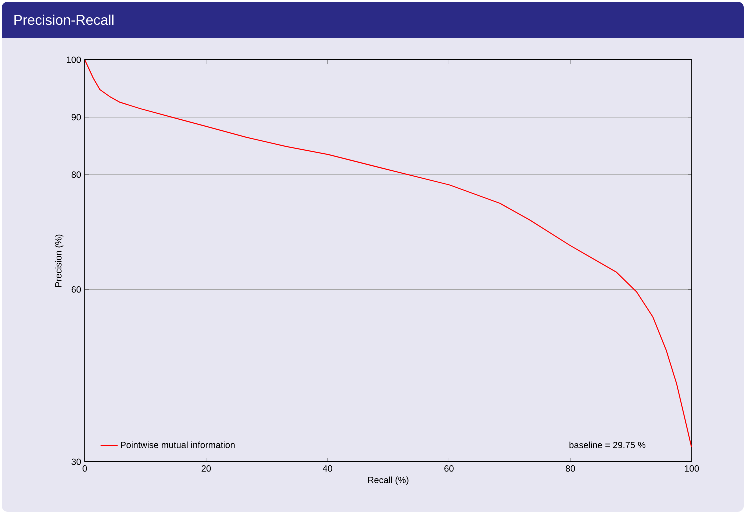  What do you see at coordinates (692, 469) in the screenshot?
I see `x-tick-label: 100` at bounding box center [692, 469].